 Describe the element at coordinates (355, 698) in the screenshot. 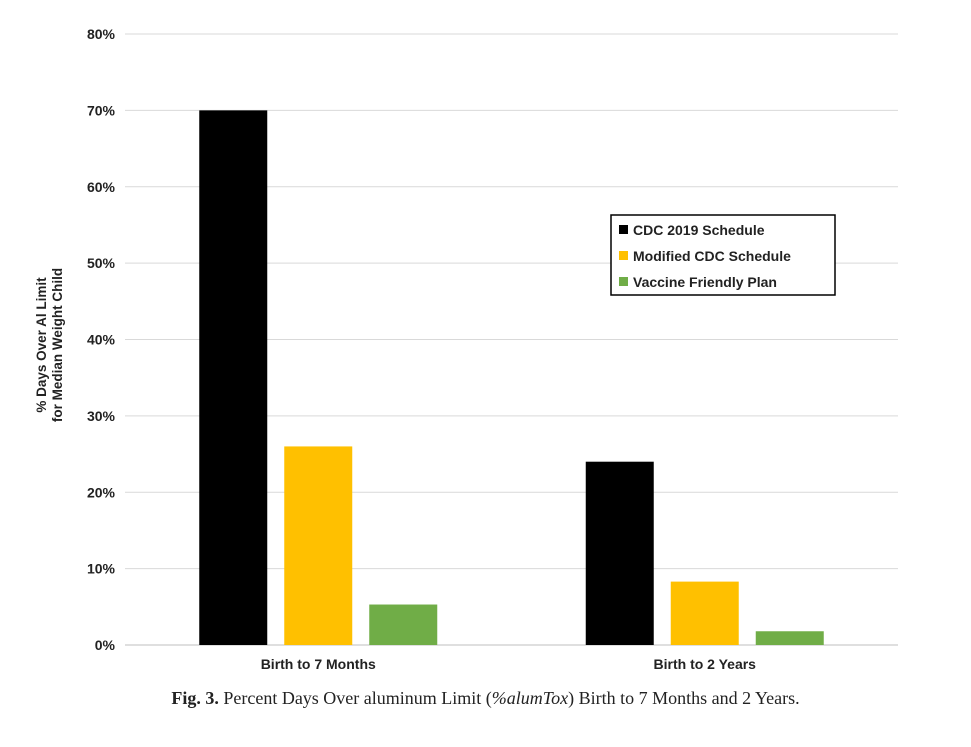

I see `caption-text-before: Percent Days Over aluminum Limit (` at that location.